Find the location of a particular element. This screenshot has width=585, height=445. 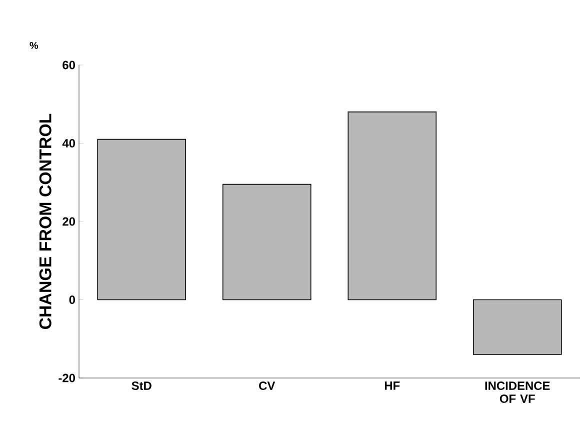

y-tick-label: 0 is located at coordinates (72, 300).